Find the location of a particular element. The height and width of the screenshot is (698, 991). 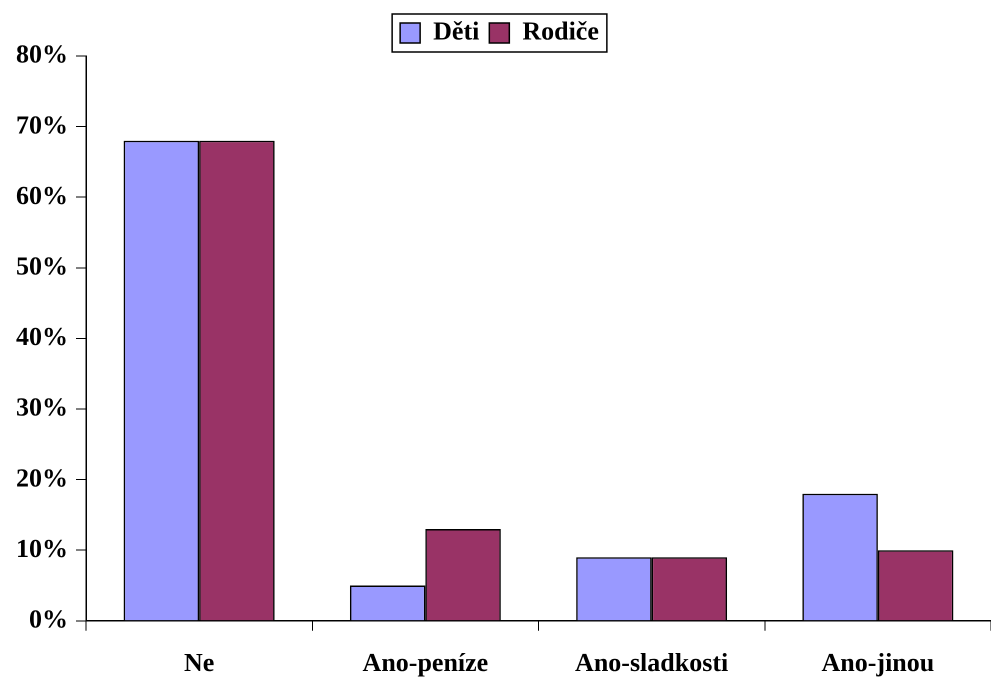

y-tick-label: 80% is located at coordinates (42, 54).